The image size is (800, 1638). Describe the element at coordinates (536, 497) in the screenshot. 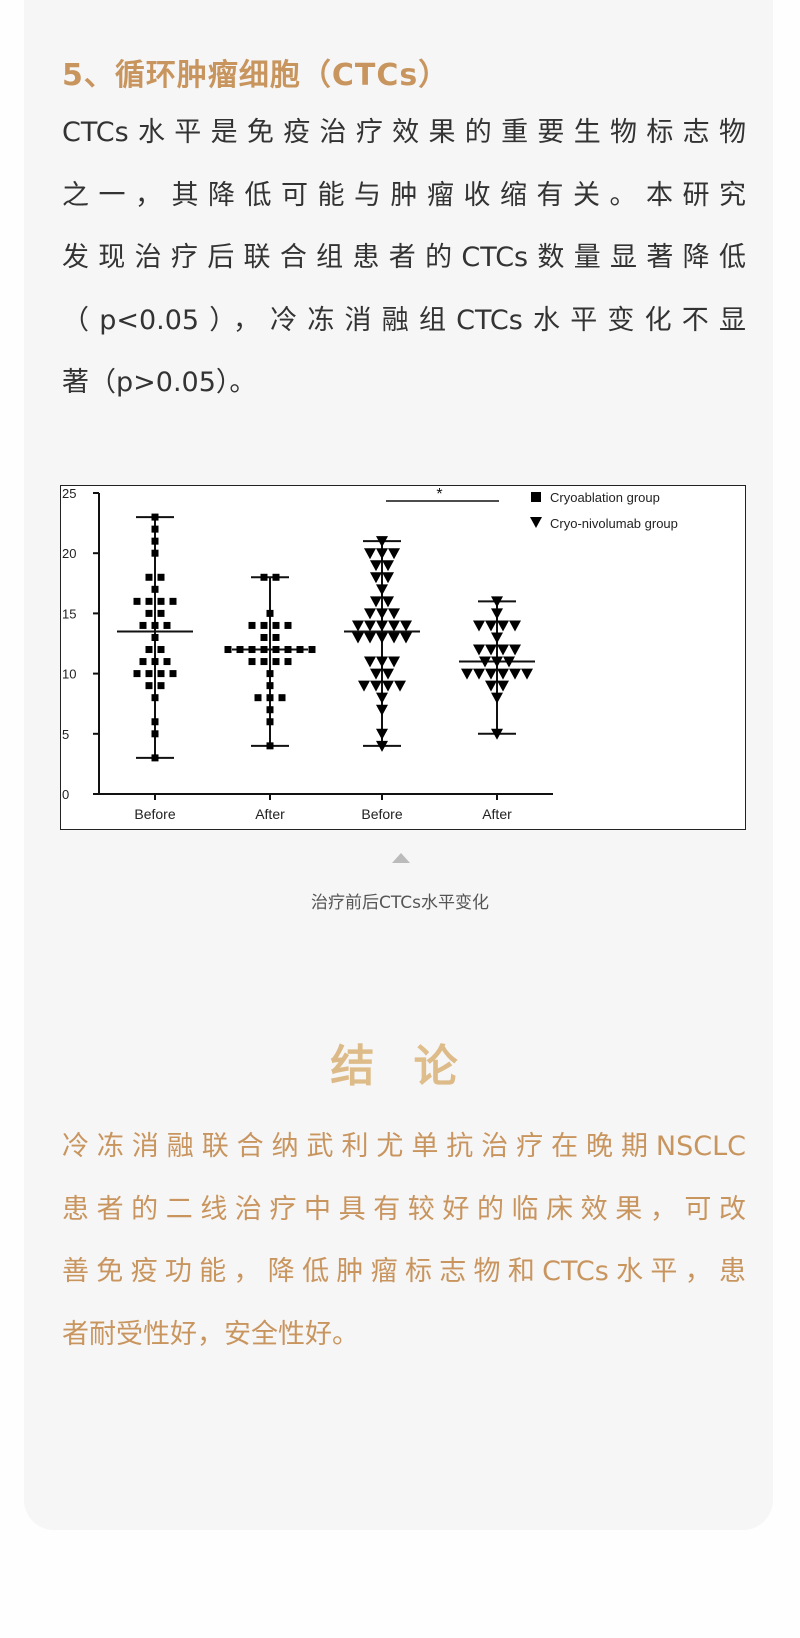

I see `legend-square-icon` at that location.